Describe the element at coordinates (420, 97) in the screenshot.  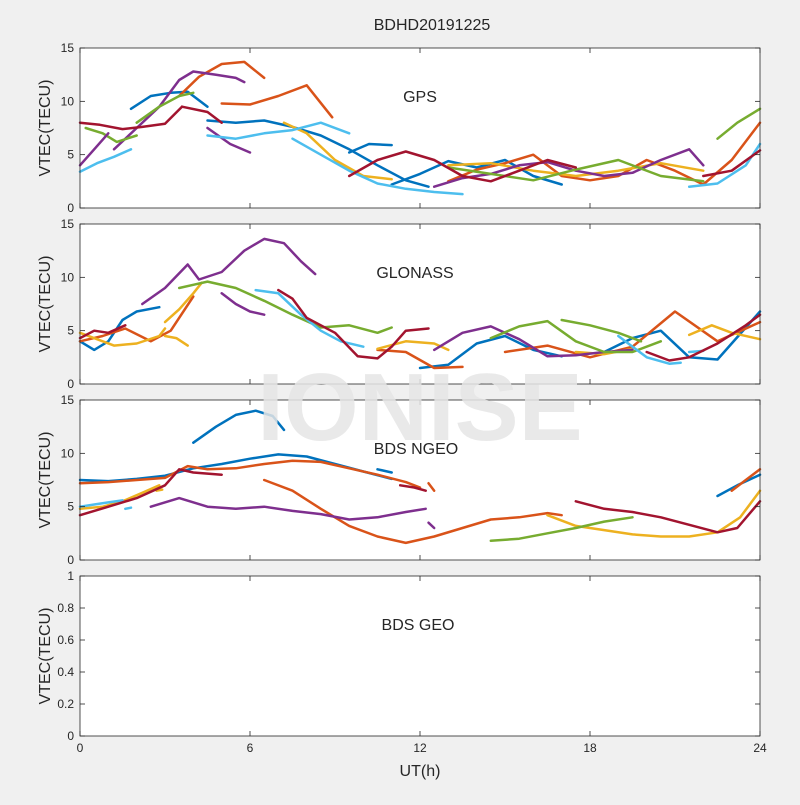
I see `panel-label: GPS` at that location.